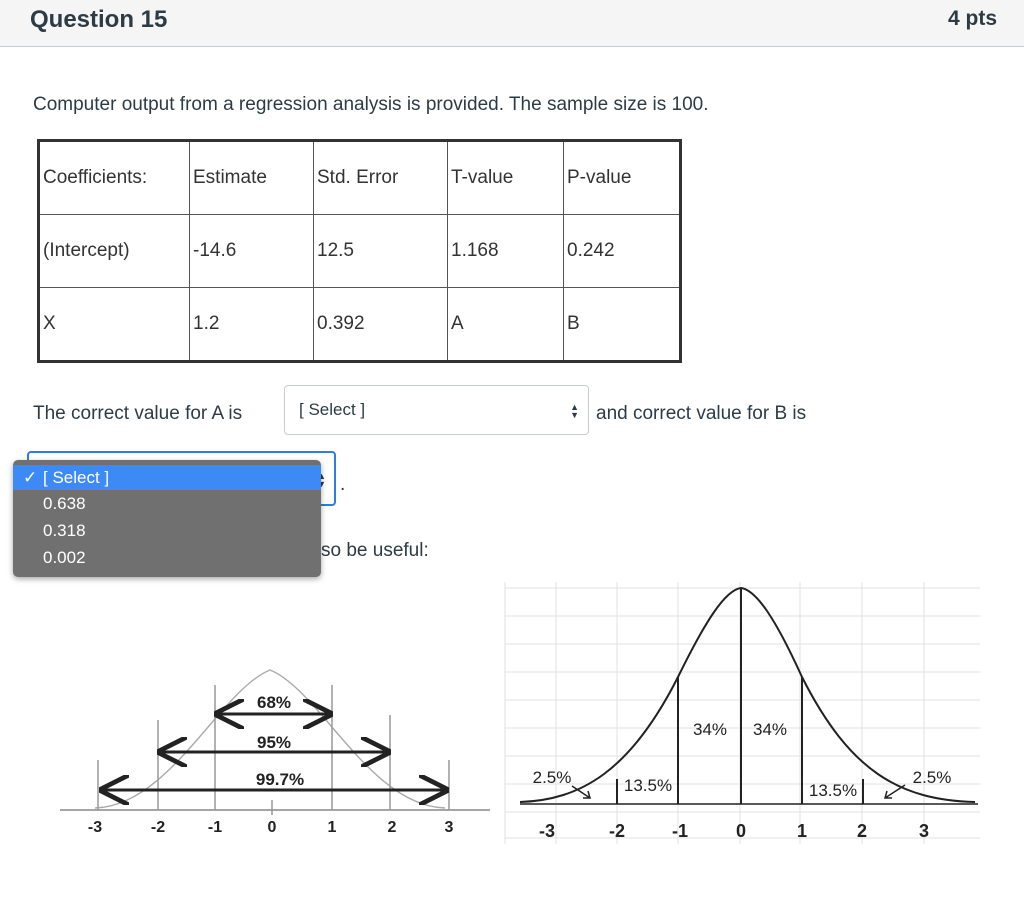 This screenshot has height=914, width=1024. I want to click on dropdown-option-label: [ Select ], so click(76, 477).